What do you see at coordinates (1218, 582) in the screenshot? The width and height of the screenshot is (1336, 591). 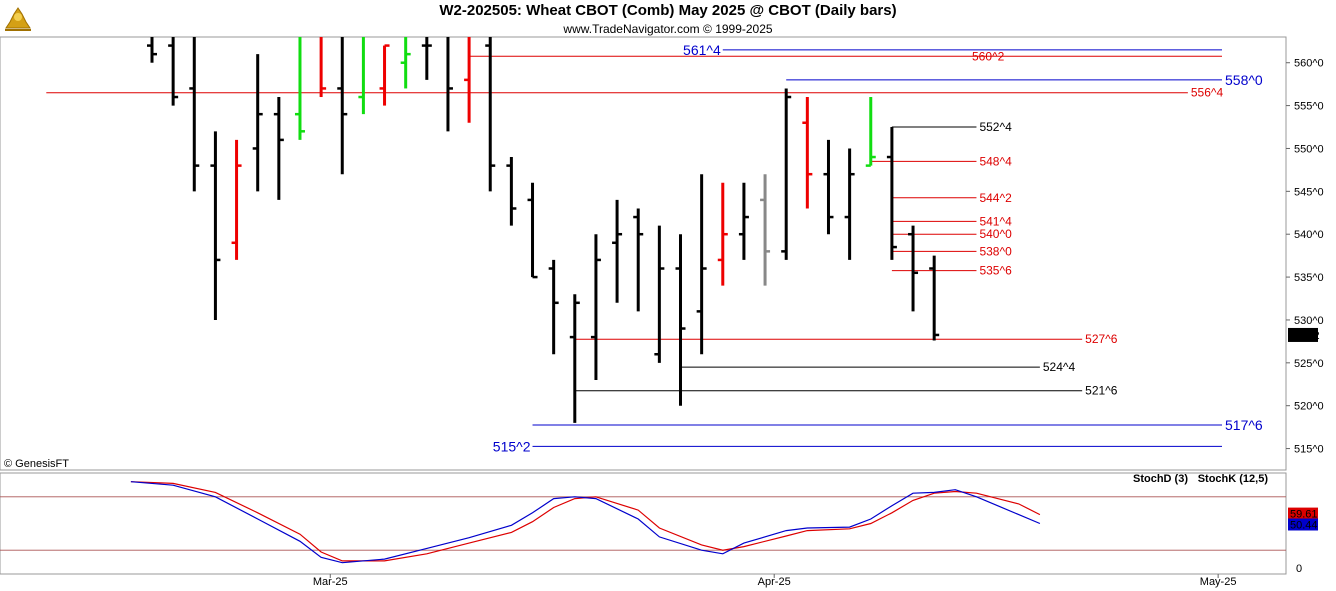 I see `date-tick-label: May-25` at bounding box center [1218, 582].